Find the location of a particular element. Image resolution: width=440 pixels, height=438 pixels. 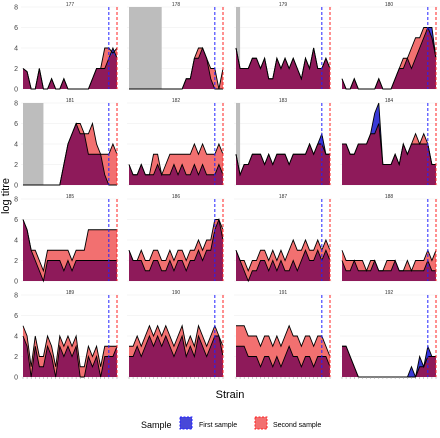

legend: Sample First sample Second sample is located at coordinates (231, 423).